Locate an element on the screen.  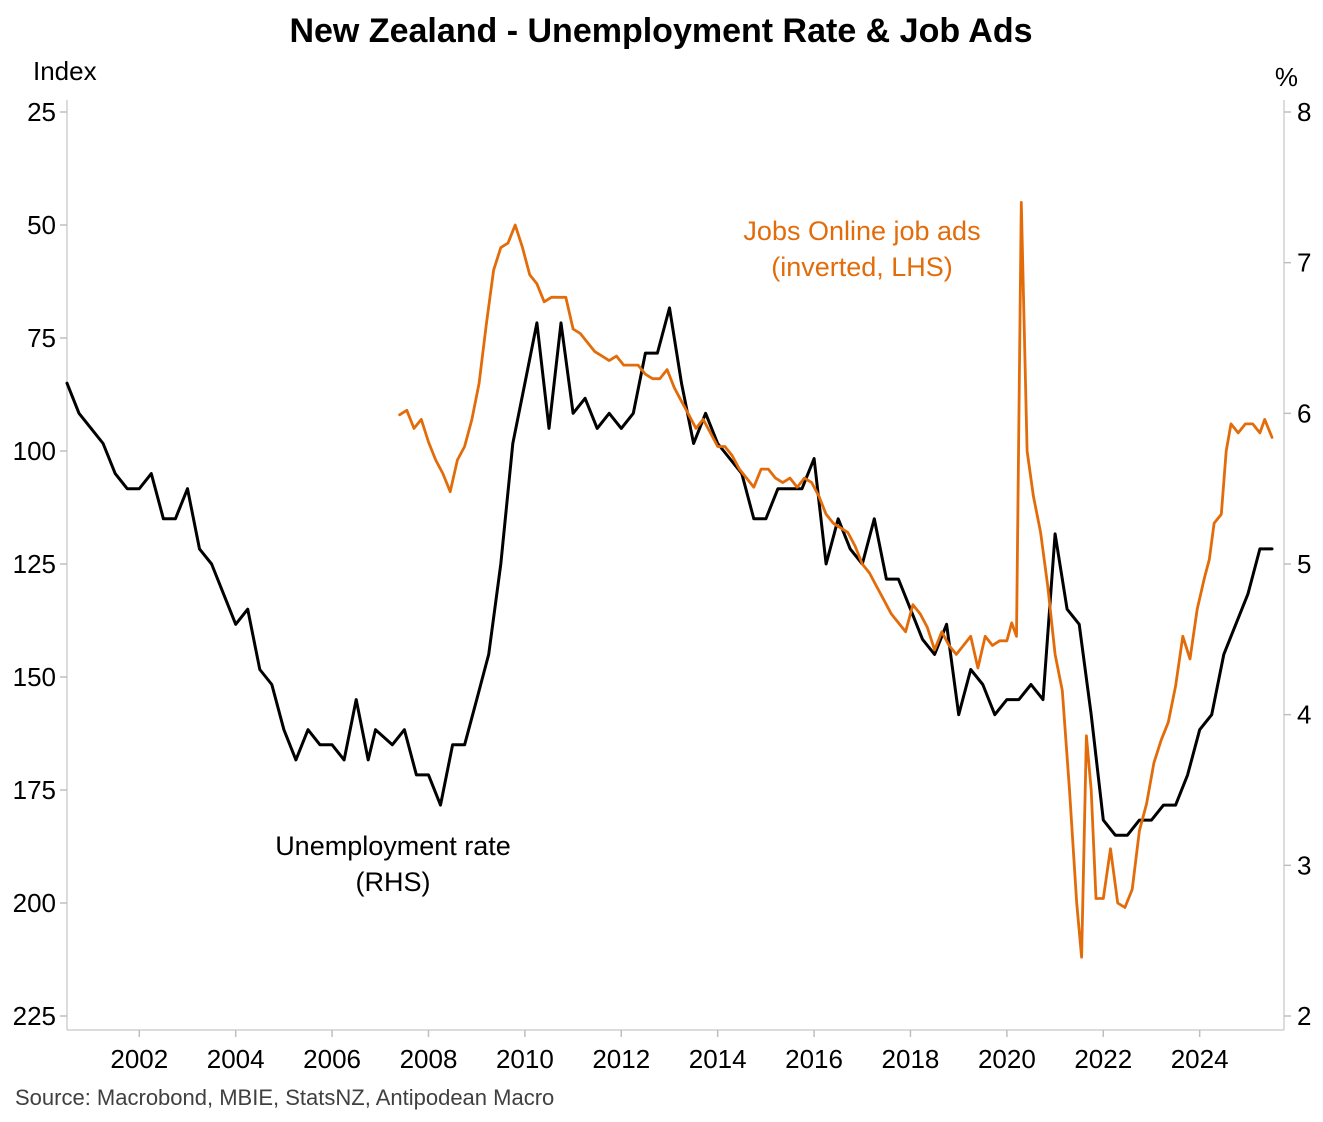
right-axis-unit: % is located at coordinates (1286, 77).